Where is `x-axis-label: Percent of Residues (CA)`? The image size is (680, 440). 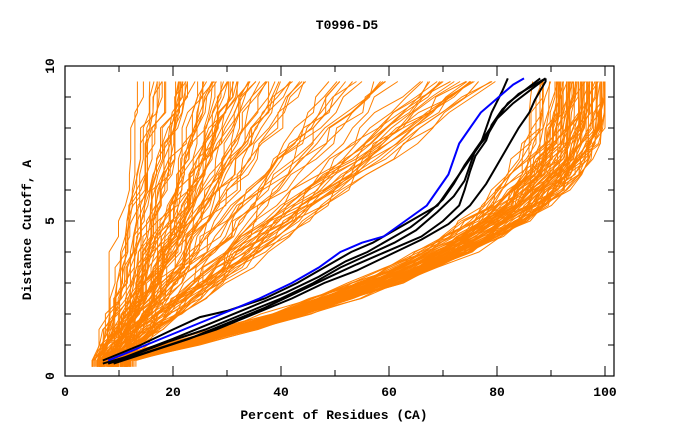 x-axis-label: Percent of Residues (CA) is located at coordinates (333, 415).